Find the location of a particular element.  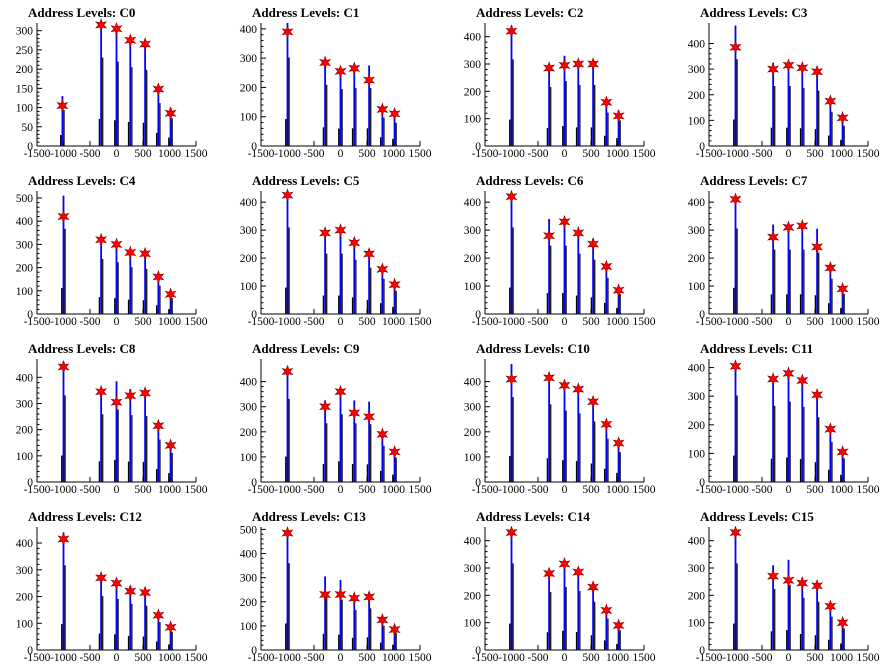

chart-title: Address Levels: C8 is located at coordinates (82, 348).